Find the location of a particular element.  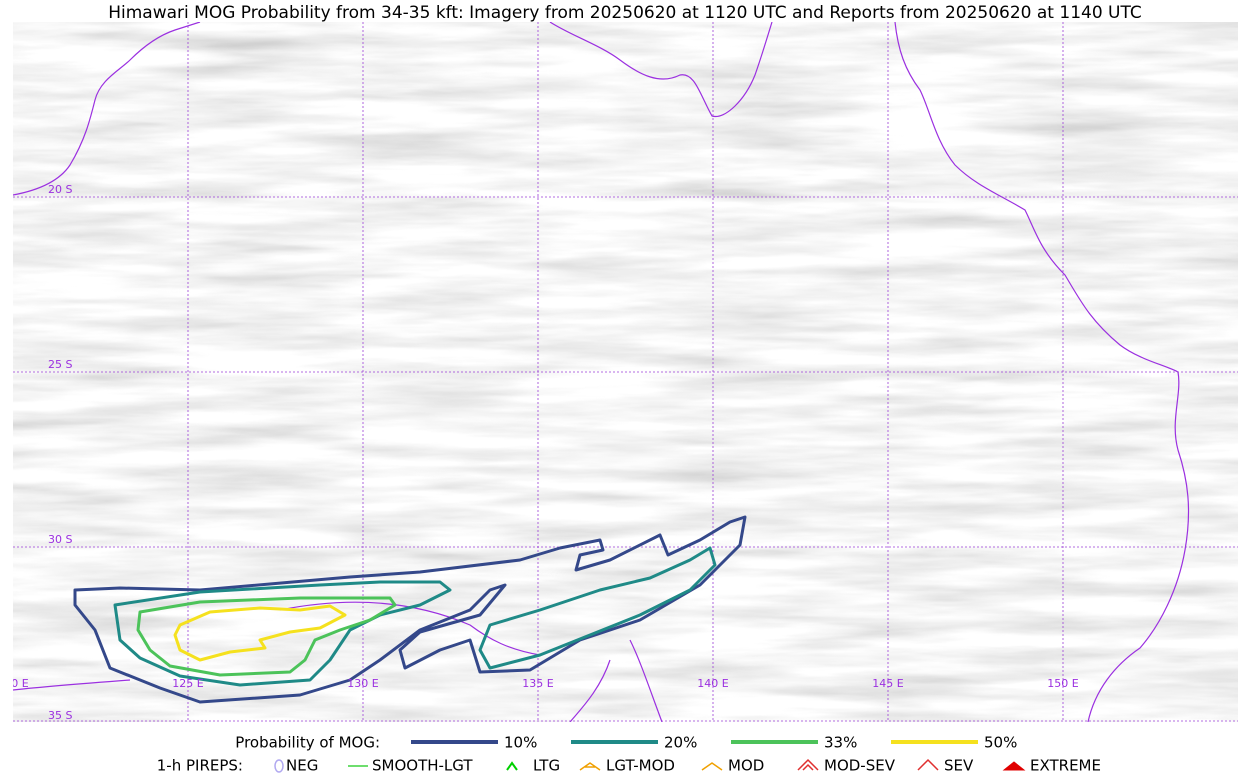

legend-label: NEG is located at coordinates (302, 766).